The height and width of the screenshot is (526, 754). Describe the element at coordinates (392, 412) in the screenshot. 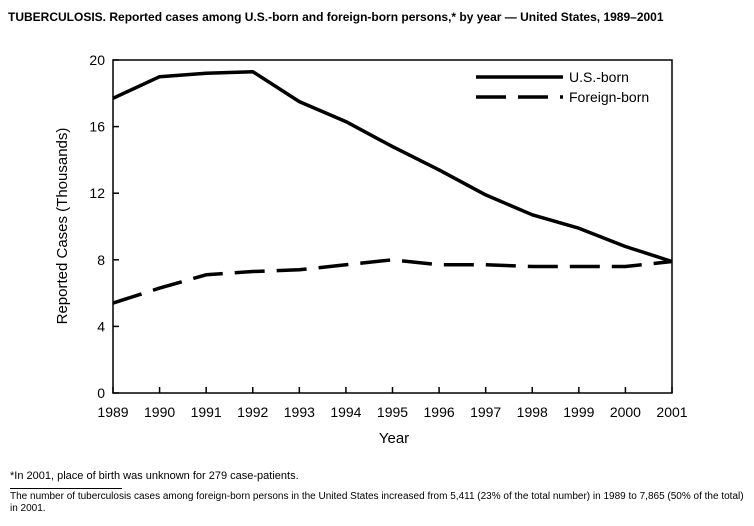

I see `x-tick-label: 1995` at that location.